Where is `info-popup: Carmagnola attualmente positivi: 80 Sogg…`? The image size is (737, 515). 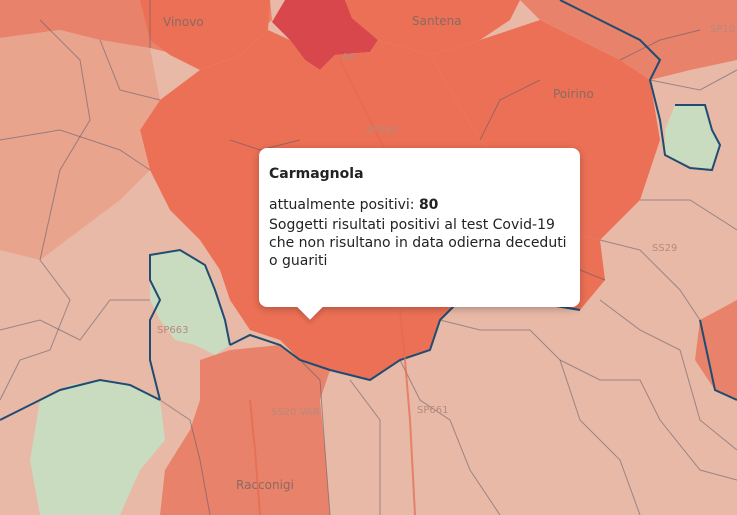
info-popup: Carmagnola attualmente positivi: 80 Sogg… is located at coordinates (419, 234).